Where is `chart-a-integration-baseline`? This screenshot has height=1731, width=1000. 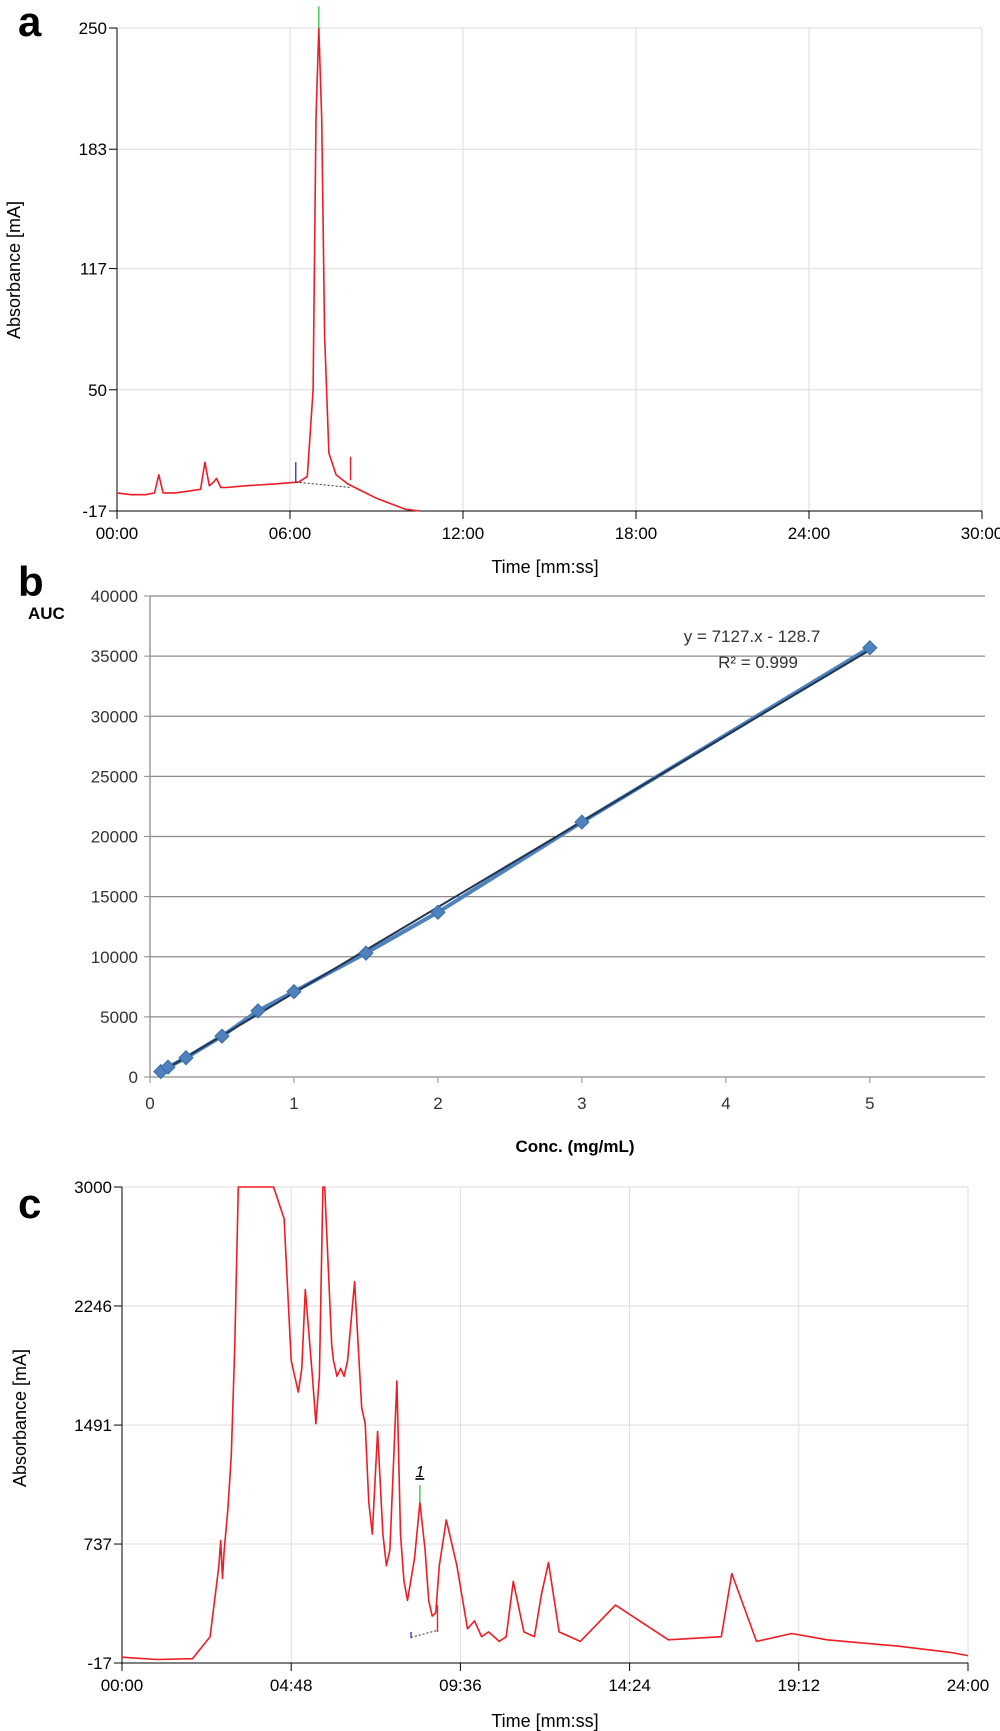
chart-a-integration-baseline is located at coordinates (323, 484).